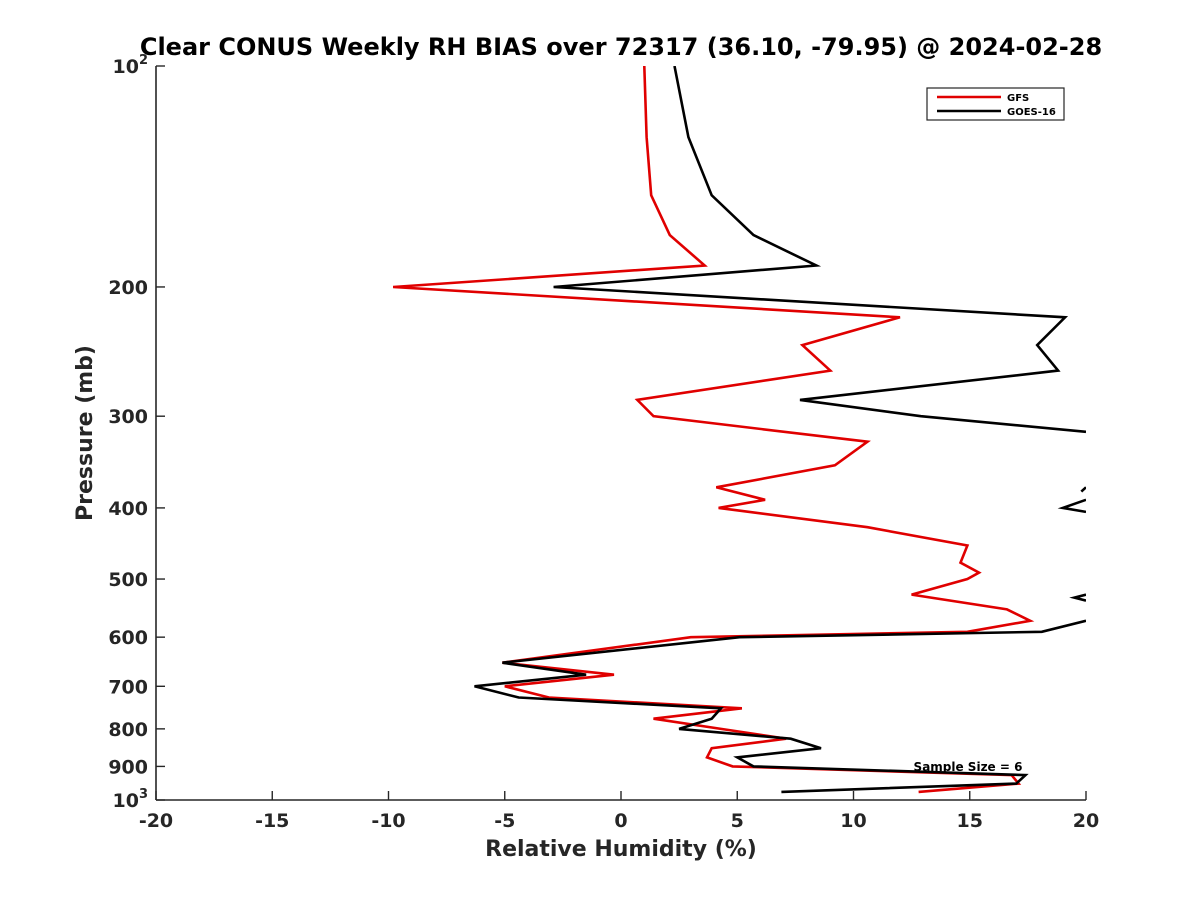  I want to click on y-tick-label-exponent: 3, so click(143, 794).